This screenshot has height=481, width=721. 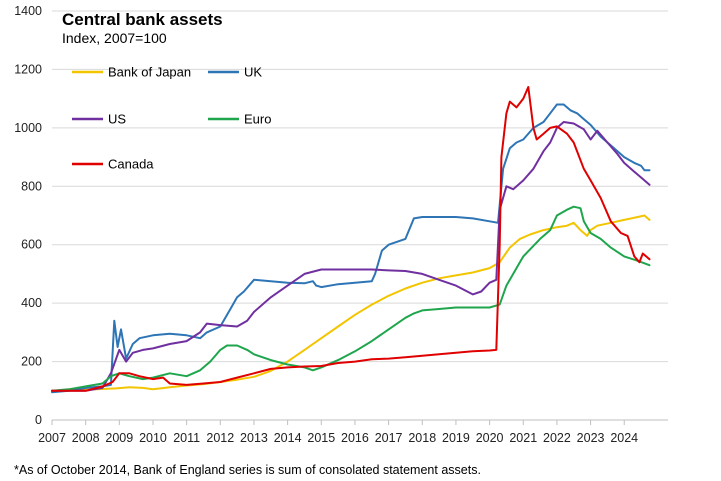 I want to click on x-tick-label: 2014, so click(x=288, y=438).